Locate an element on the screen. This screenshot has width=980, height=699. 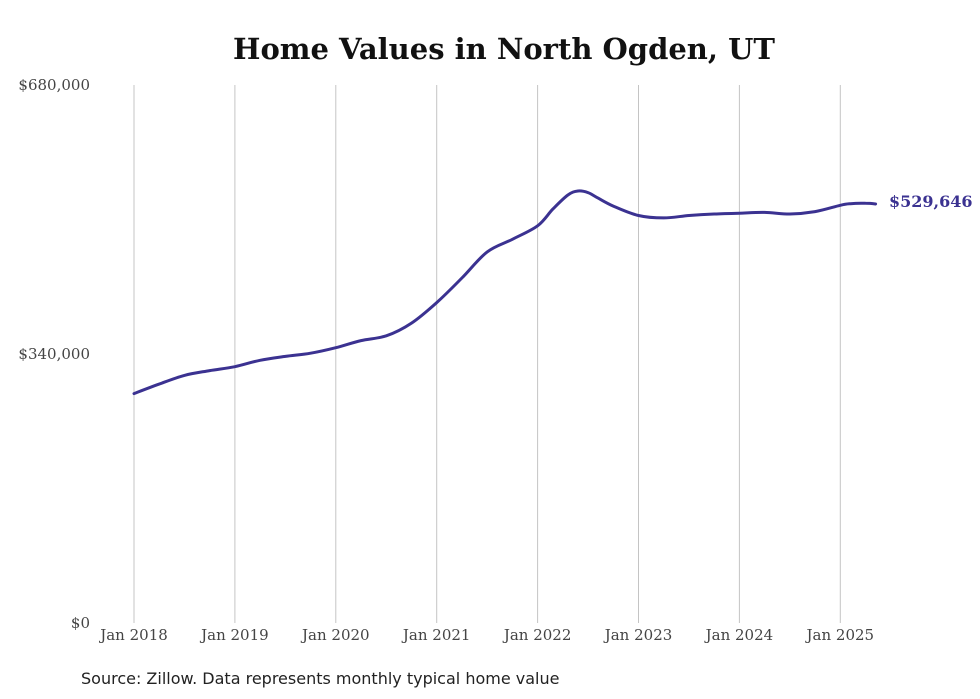
x-tick-label: Jan 2023 is located at coordinates (638, 635).